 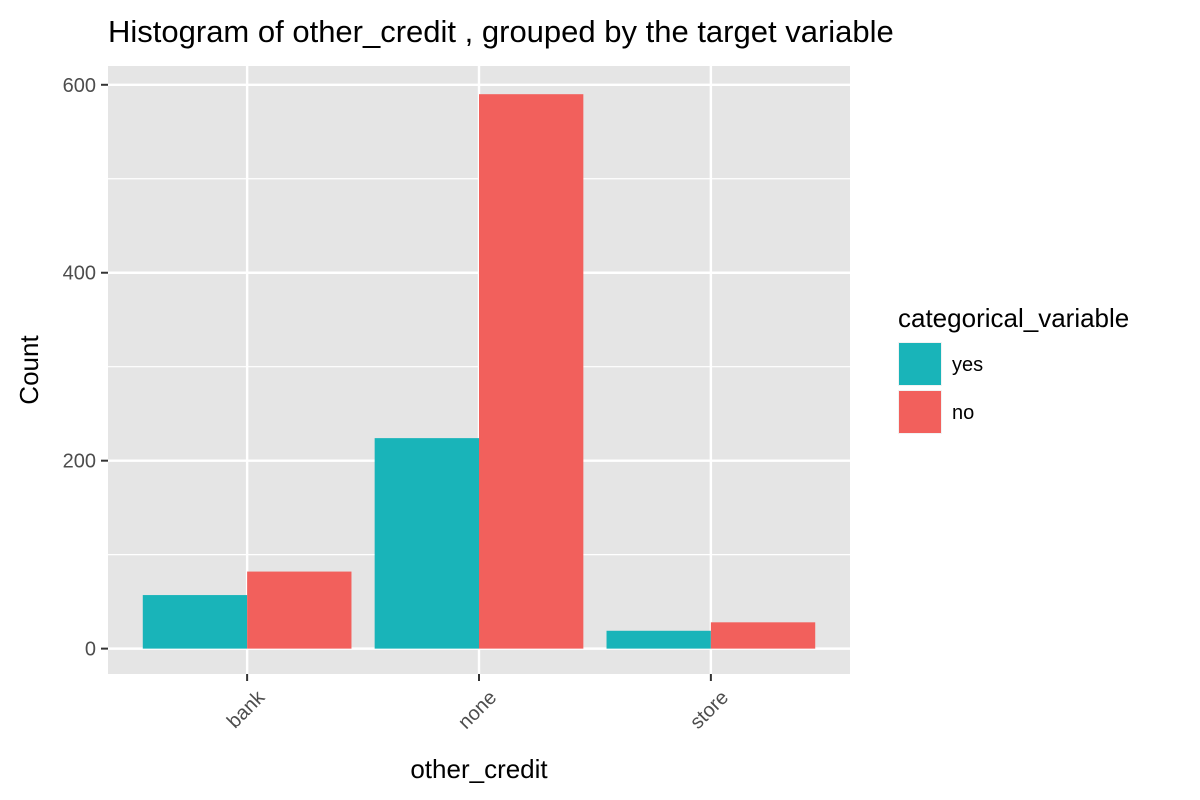 What do you see at coordinates (479, 769) in the screenshot?
I see `x-axis-title: other_credit` at bounding box center [479, 769].